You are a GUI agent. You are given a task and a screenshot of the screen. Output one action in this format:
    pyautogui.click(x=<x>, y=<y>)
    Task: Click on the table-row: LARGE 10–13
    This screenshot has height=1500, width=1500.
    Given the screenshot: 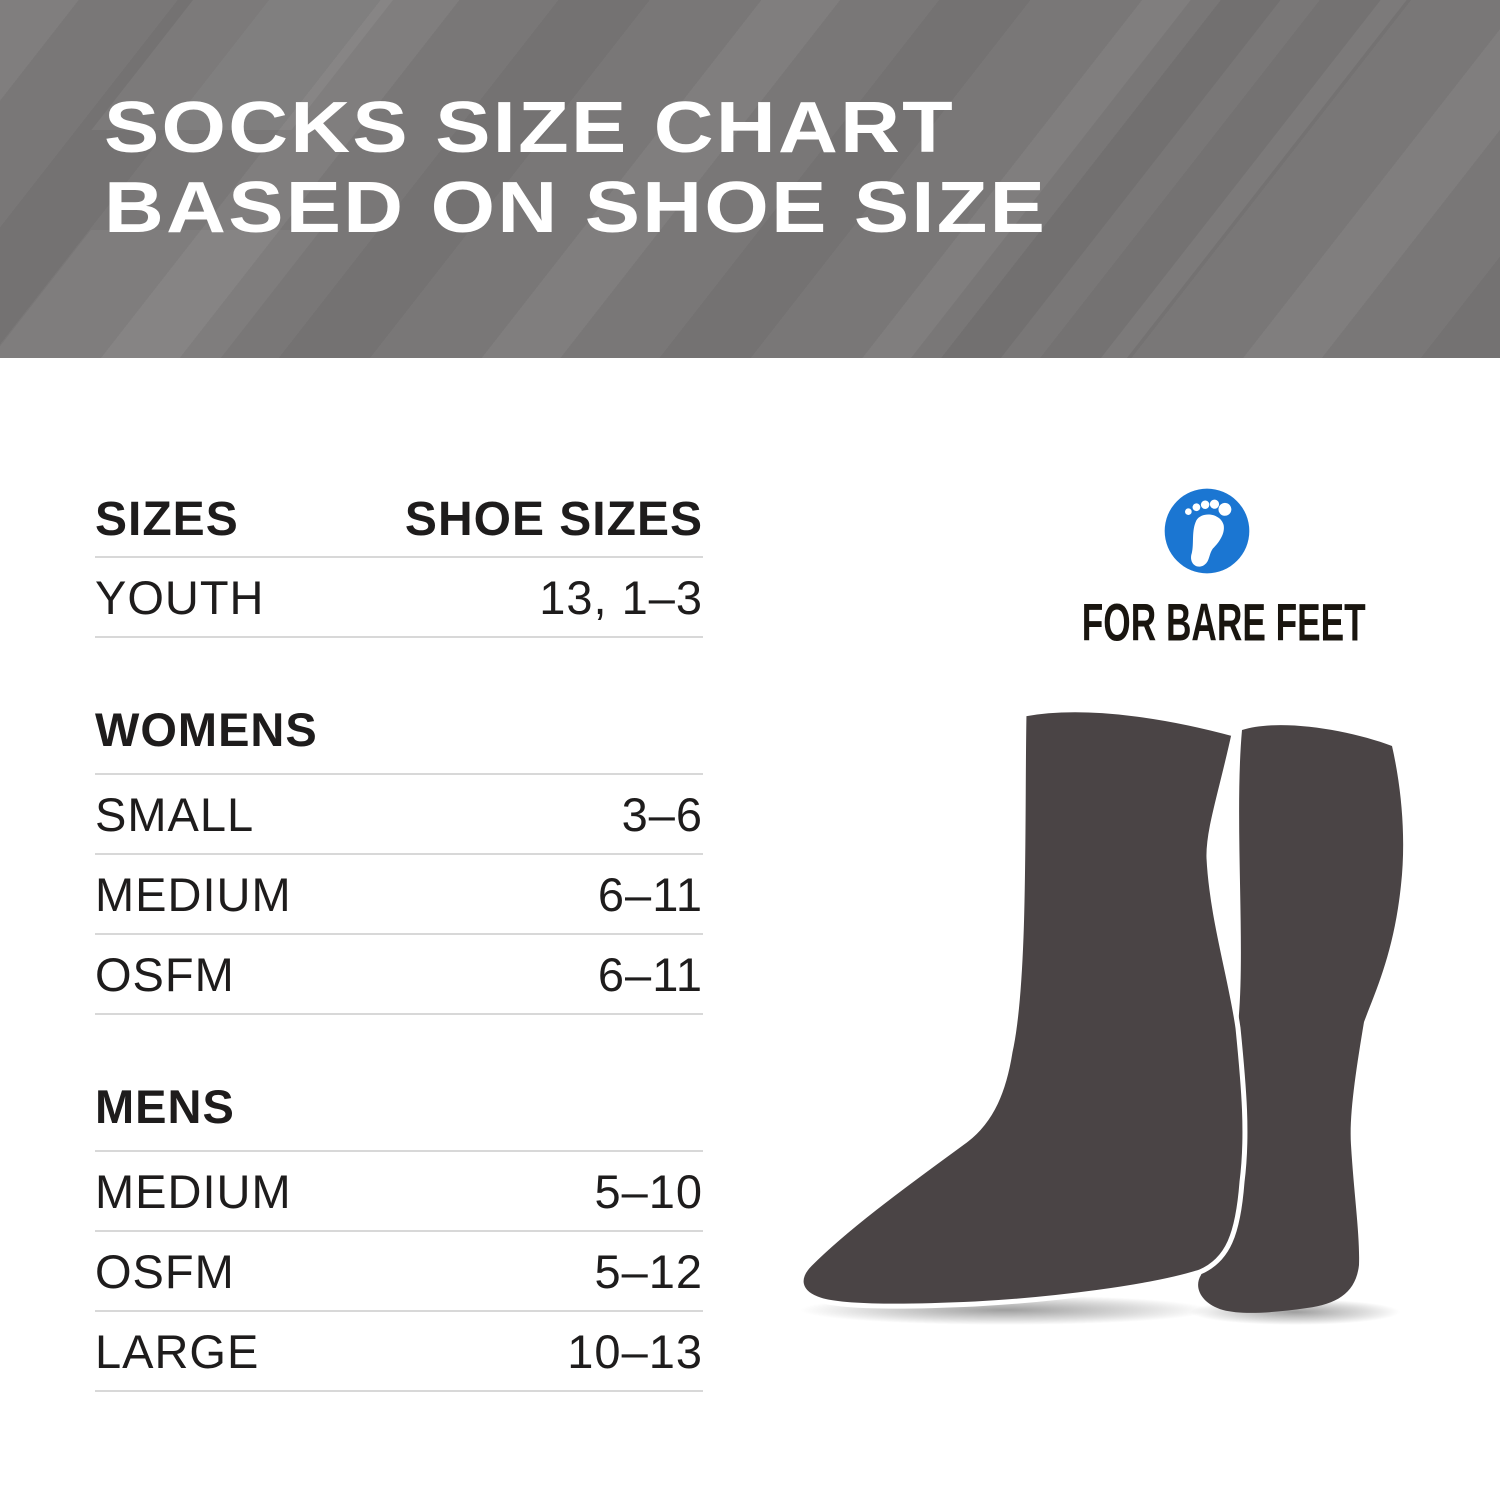 What is the action you would take?
    pyautogui.click(x=399, y=1352)
    